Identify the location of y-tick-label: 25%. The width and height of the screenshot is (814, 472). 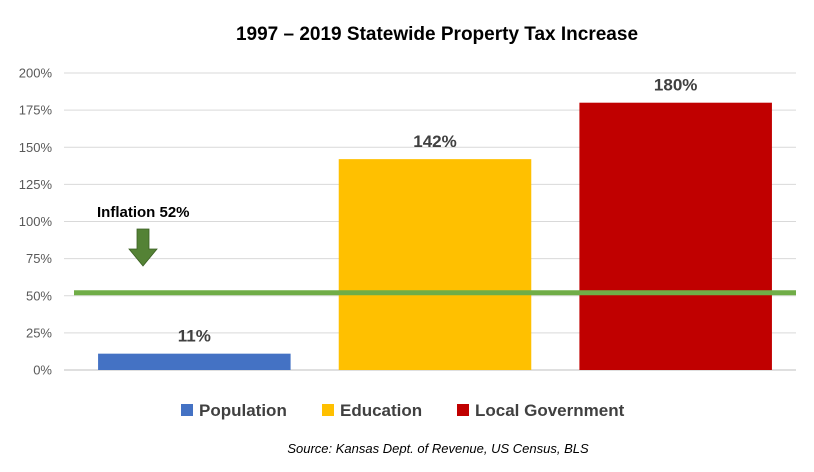
(39, 332).